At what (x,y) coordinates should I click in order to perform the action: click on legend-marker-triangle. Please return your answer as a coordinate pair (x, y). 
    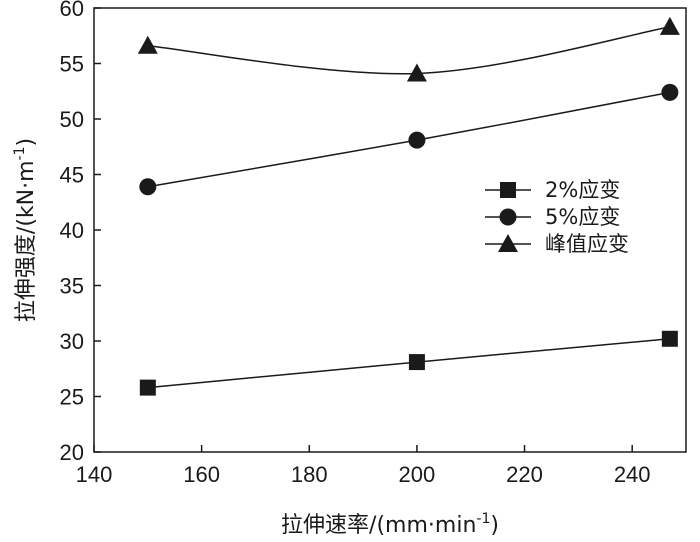
    Looking at the image, I should click on (508, 243).